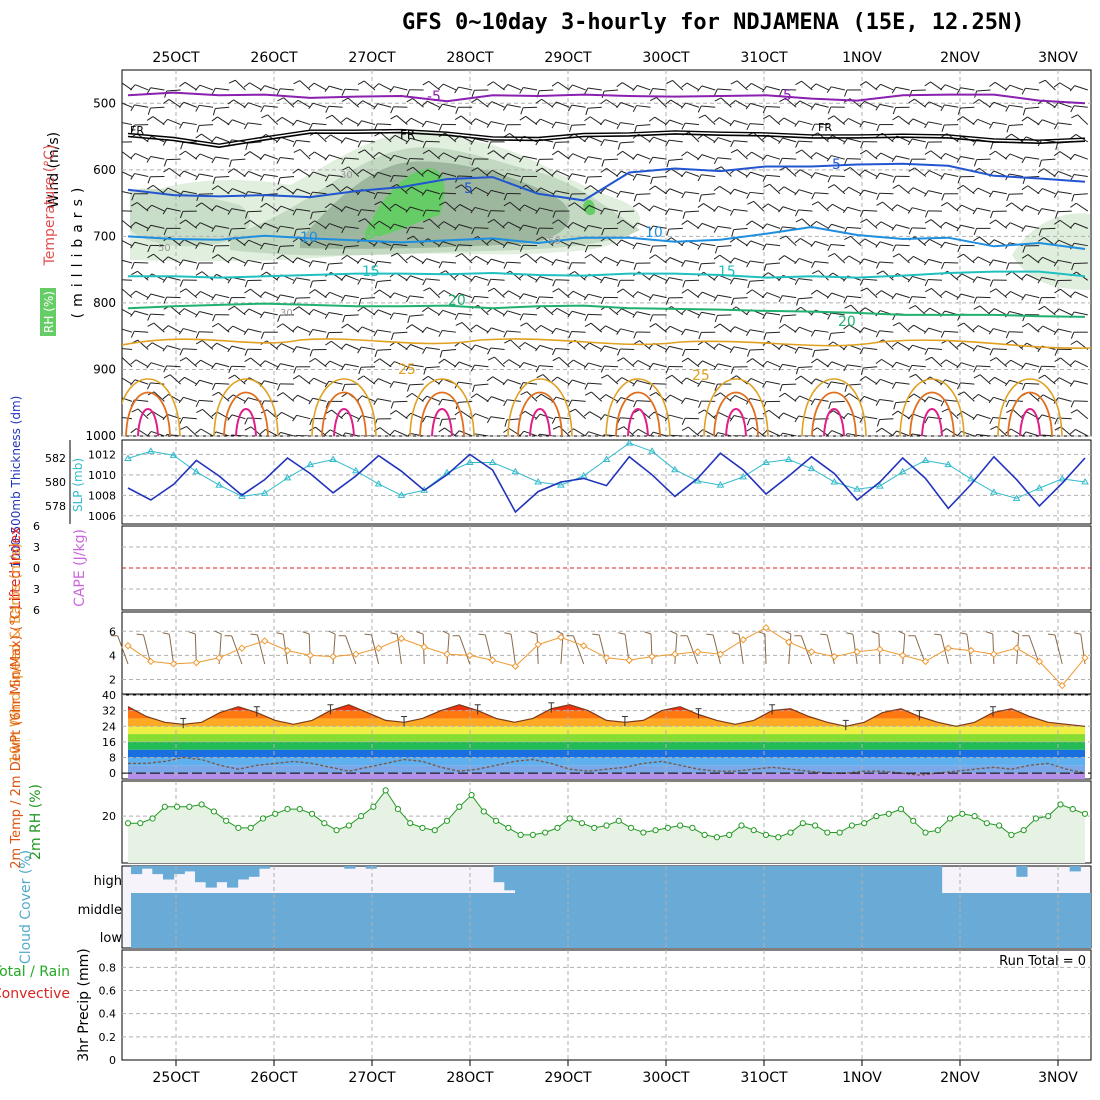 Image resolution: width=1100 pixels, height=1100 pixels. What do you see at coordinates (230, 191) in the screenshot?
I see `upper-barb-153-flag` at bounding box center [230, 191].